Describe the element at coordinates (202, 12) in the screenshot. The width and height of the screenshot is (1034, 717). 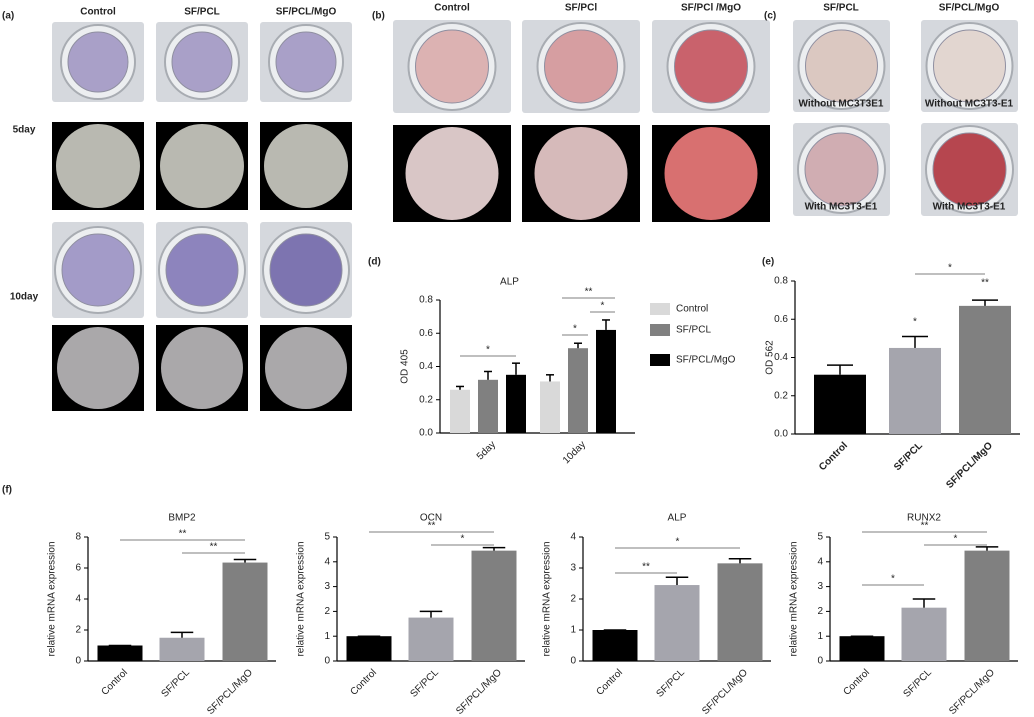
I see `column-label: SF/PCL` at that location.